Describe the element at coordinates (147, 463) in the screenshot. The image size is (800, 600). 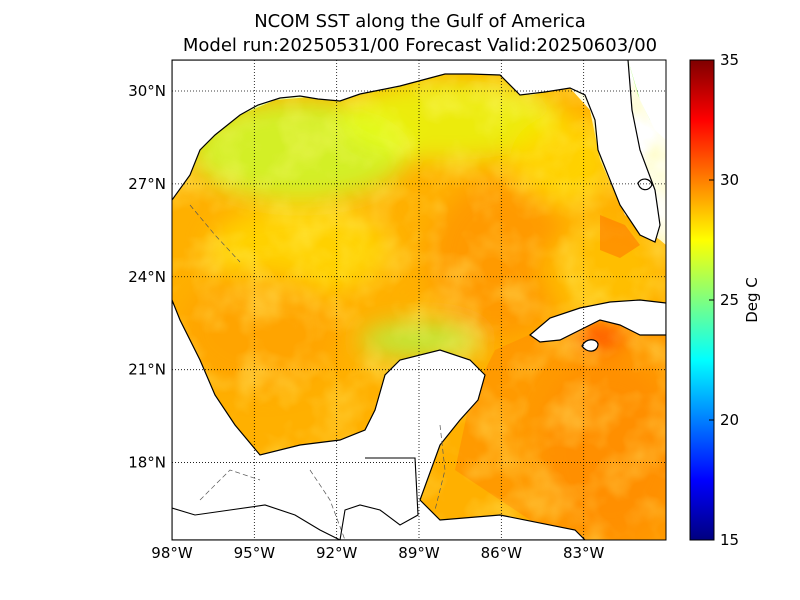
I see `latitude-tick-label: 18°N` at that location.